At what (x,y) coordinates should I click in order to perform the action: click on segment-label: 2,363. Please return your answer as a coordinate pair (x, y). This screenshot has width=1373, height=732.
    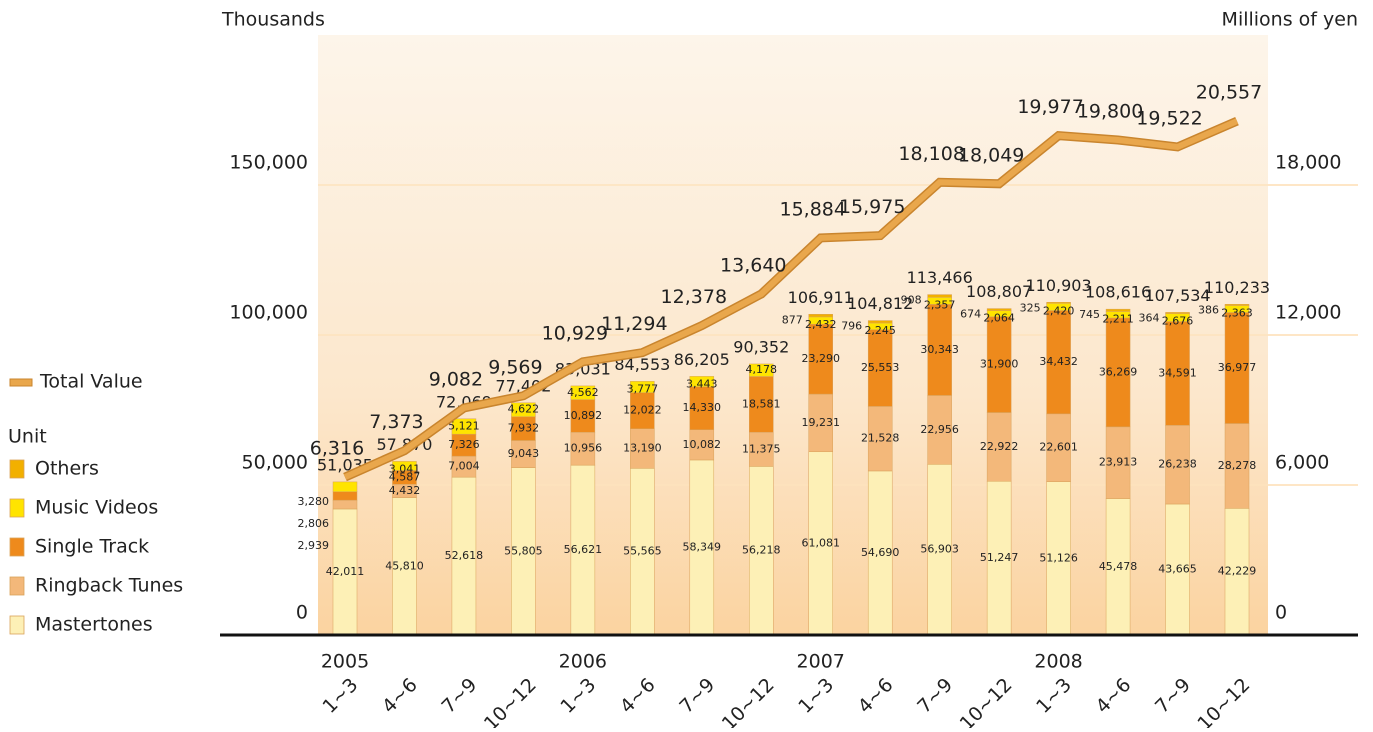
    Looking at the image, I should click on (1237, 312).